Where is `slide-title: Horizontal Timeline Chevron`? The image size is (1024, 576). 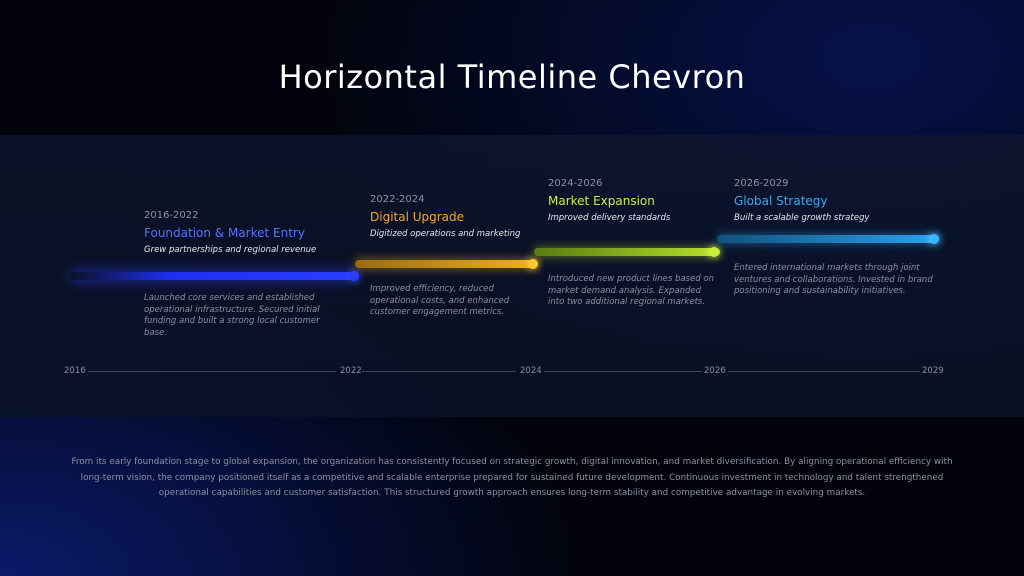
slide-title: Horizontal Timeline Chevron is located at coordinates (512, 77).